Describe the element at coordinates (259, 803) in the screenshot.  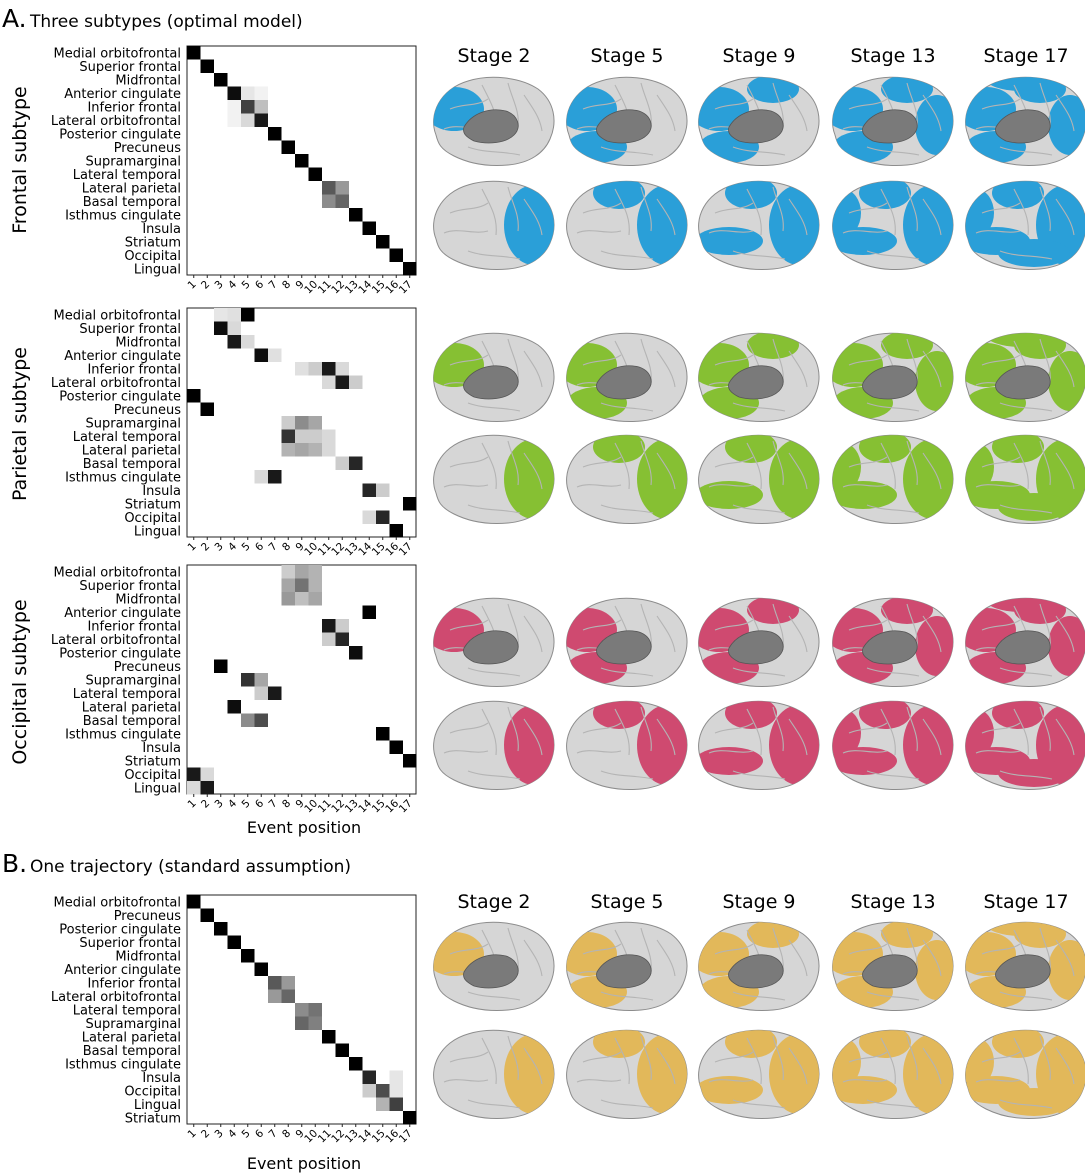
I see `x-tick-label: 6` at that location.